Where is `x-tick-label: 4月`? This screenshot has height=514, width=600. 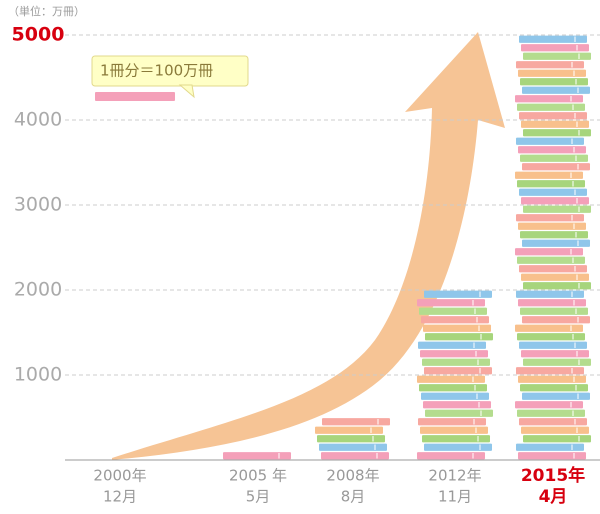
x-tick-label: 4月 is located at coordinates (553, 497).